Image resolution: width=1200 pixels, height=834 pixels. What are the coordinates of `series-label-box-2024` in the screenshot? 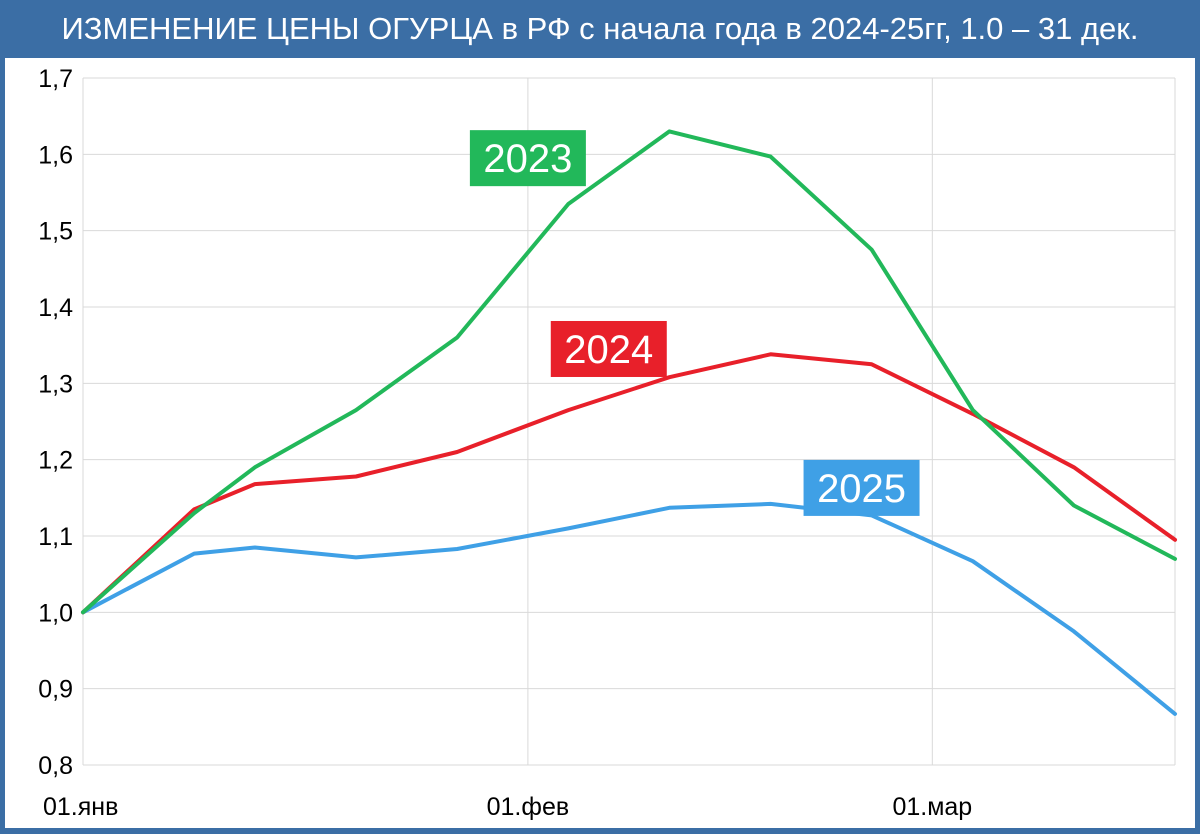 It's located at (608, 348).